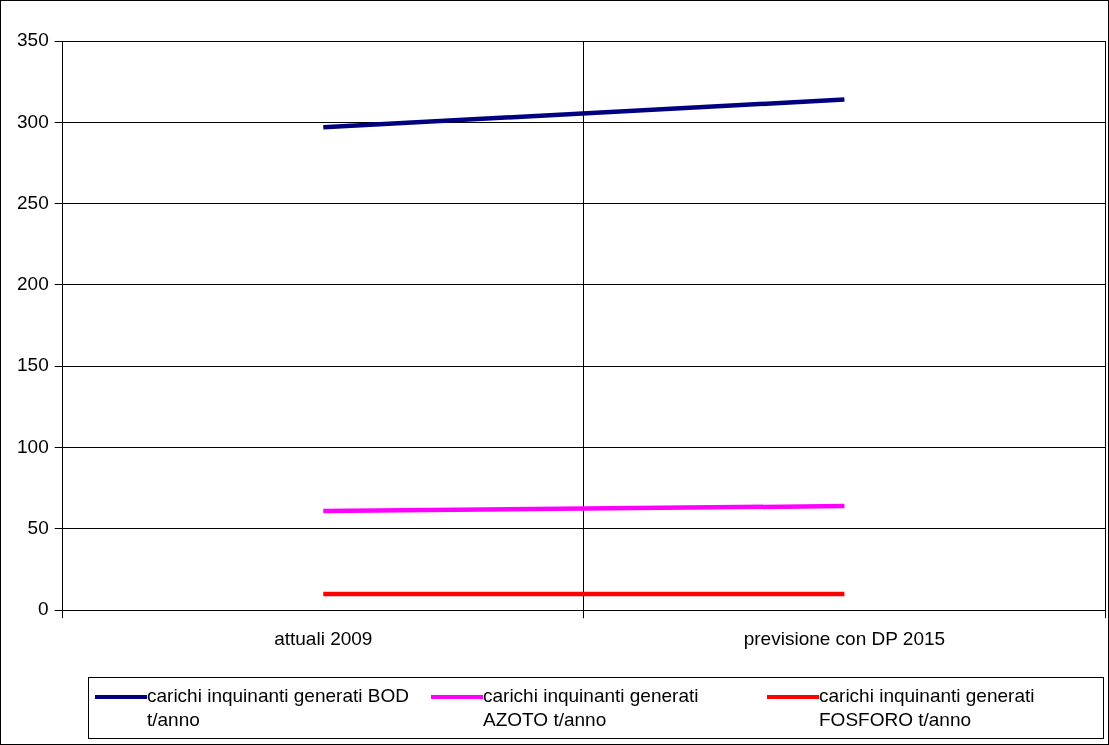 This screenshot has height=745, width=1109. What do you see at coordinates (927, 708) in the screenshot?
I see `legend-label: carichi inquinanti generati FOSFORO t/anno` at bounding box center [927, 708].